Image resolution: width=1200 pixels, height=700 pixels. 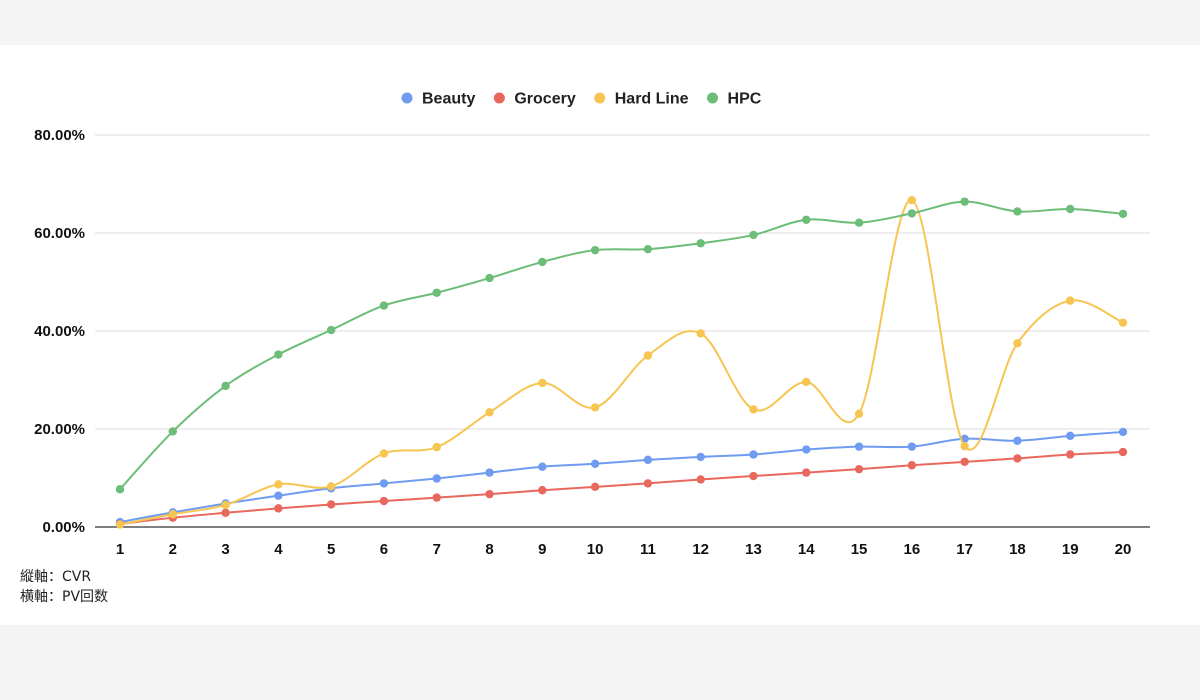 What do you see at coordinates (859, 549) in the screenshot?
I see `x-tick-label: 15` at bounding box center [859, 549].